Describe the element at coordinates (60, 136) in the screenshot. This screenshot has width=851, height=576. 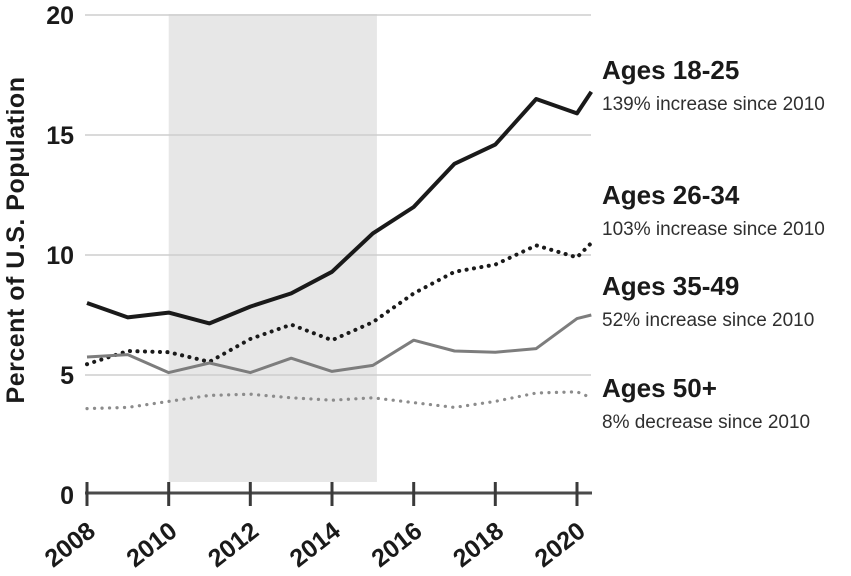
I see `y-tick-label-15: 15` at that location.